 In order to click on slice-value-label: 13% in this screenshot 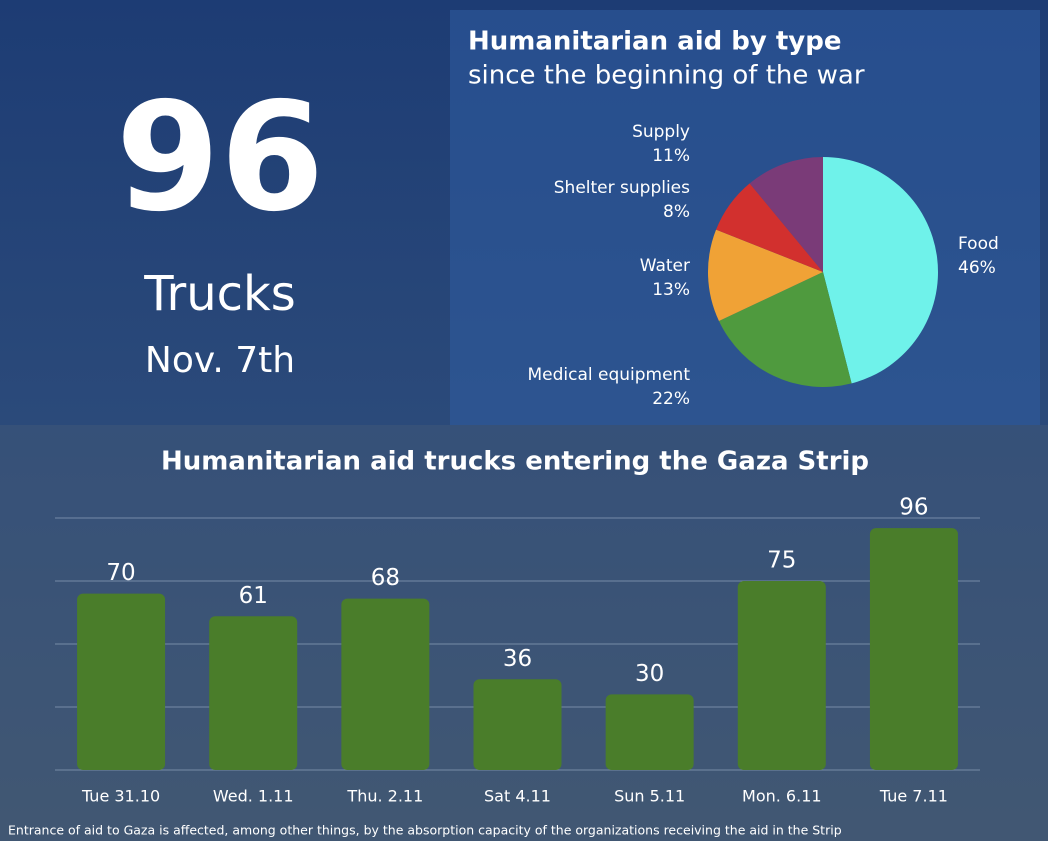, I will do `click(671, 290)`.